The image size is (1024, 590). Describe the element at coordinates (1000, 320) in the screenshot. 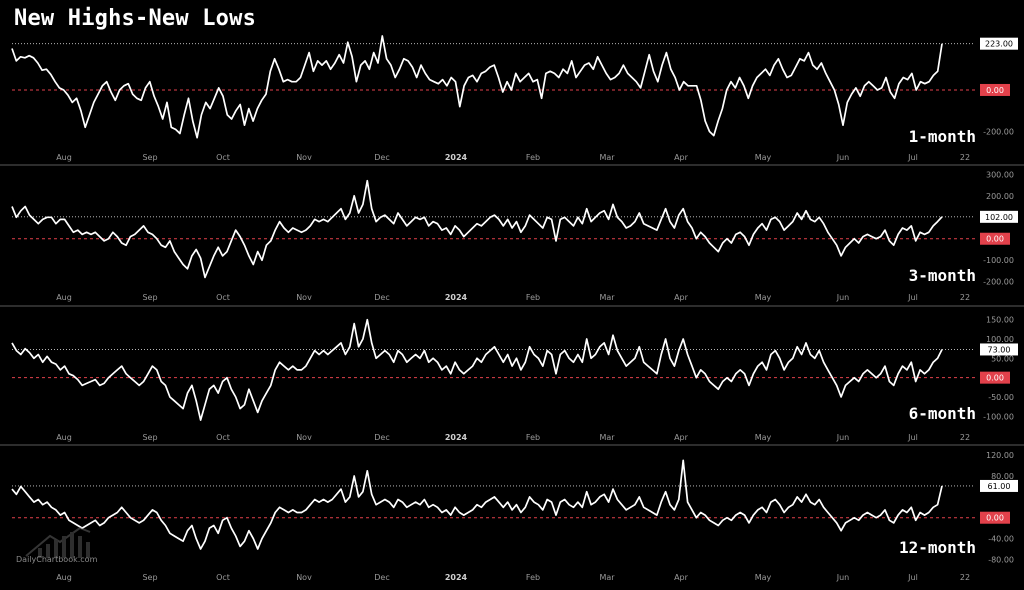

I see `y-tick-label: 150.00` at that location.